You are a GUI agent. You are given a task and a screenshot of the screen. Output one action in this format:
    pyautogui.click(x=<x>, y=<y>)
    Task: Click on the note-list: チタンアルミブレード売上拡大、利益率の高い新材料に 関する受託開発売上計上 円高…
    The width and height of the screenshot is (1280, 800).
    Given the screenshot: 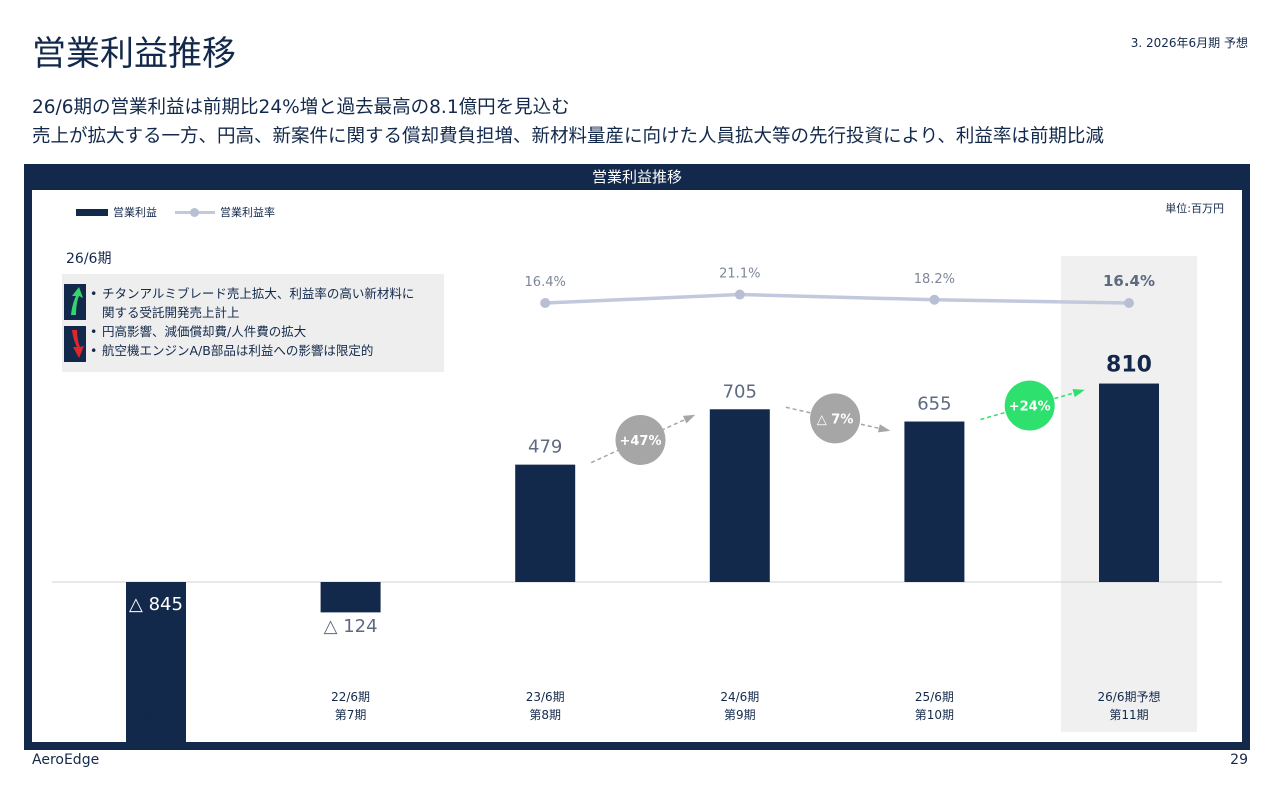 What is the action you would take?
    pyautogui.click(x=252, y=322)
    